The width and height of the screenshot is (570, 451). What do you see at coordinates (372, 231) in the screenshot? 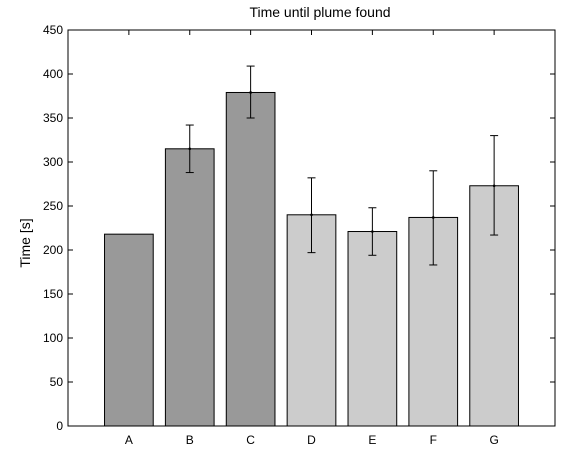
I see `error-mean-dot-E` at bounding box center [372, 231].